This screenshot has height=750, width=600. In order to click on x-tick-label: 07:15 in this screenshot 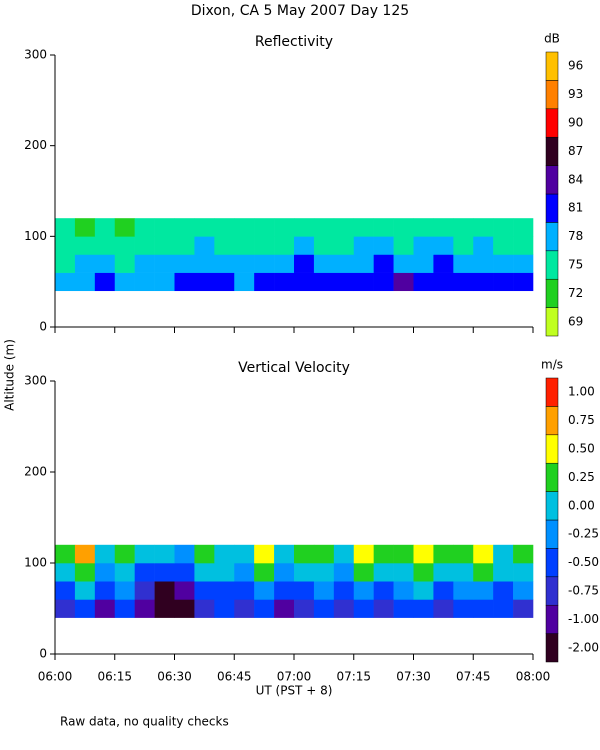, I will do `click(353, 677)`.